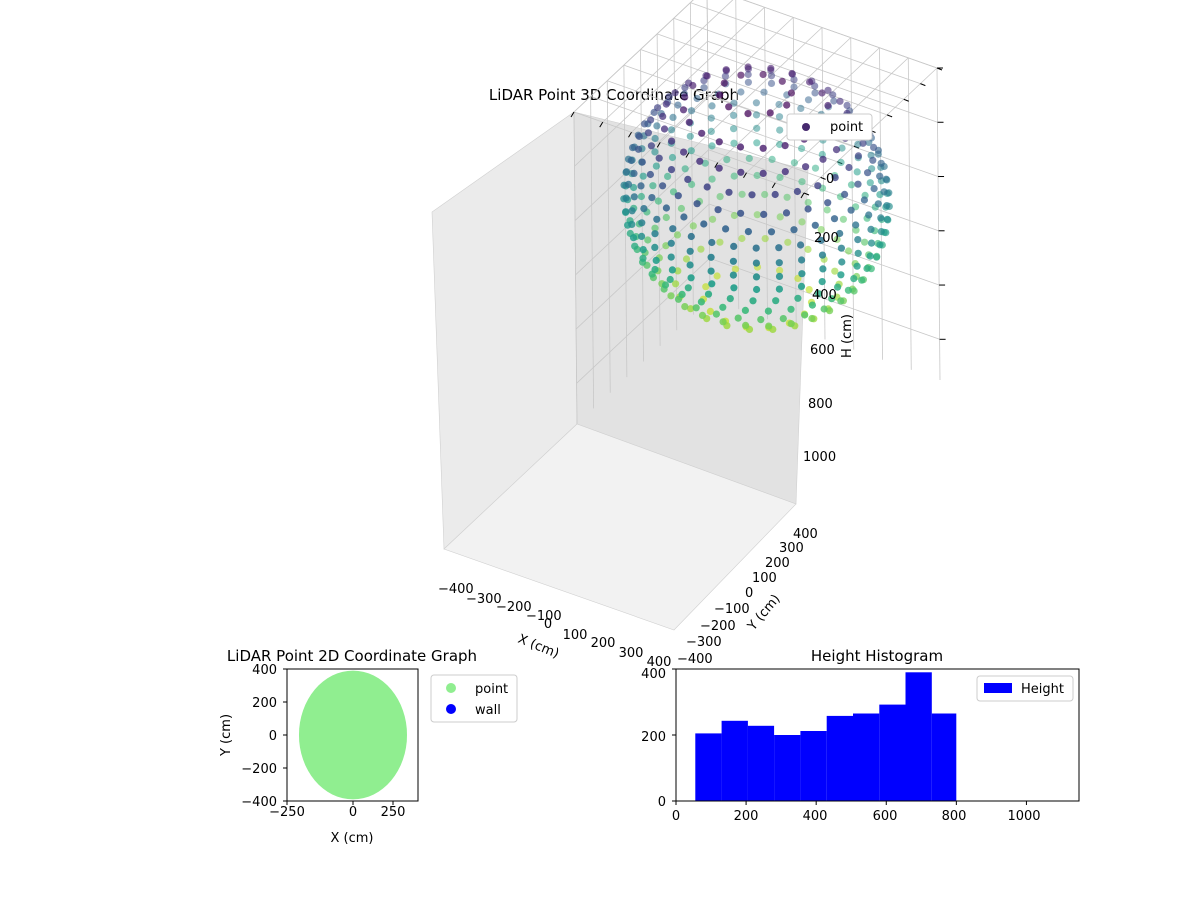 This screenshot has height=900, width=1200. I want to click on scatter-2d-area, so click(353, 735).